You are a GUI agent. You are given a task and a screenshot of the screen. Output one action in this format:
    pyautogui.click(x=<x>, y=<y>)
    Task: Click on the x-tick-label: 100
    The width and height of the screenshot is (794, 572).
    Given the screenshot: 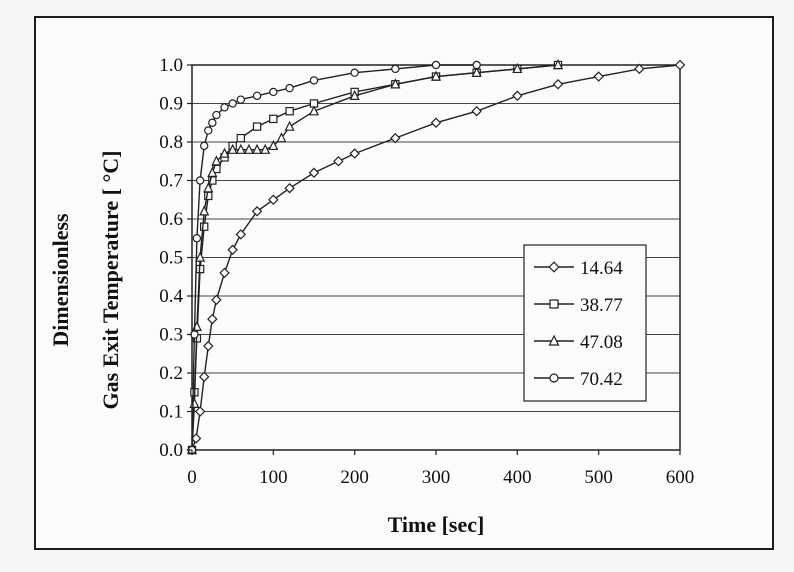 What is the action you would take?
    pyautogui.click(x=273, y=477)
    